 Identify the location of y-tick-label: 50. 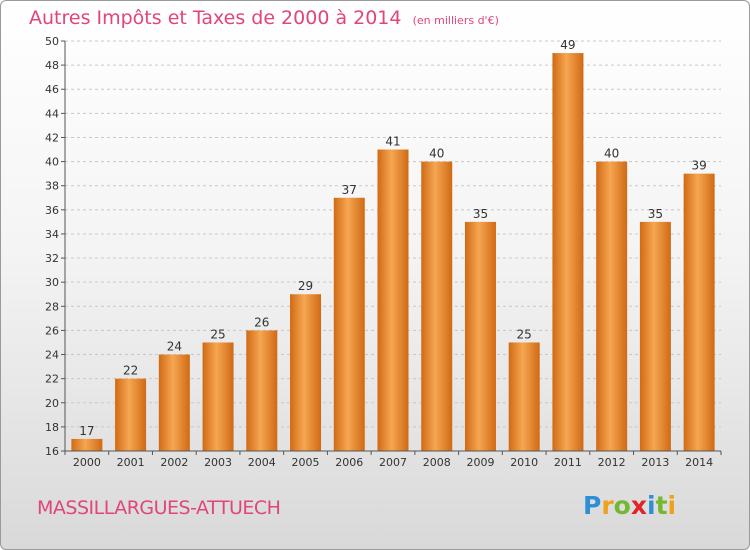
(52, 41).